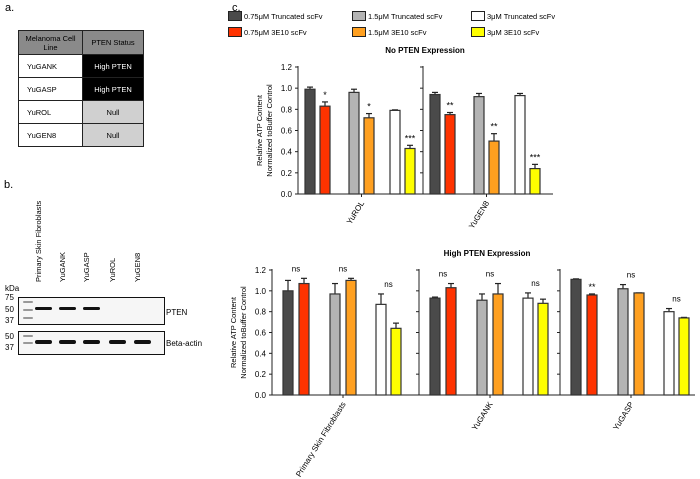  I want to click on table-cell: High PTEN, so click(113, 89).